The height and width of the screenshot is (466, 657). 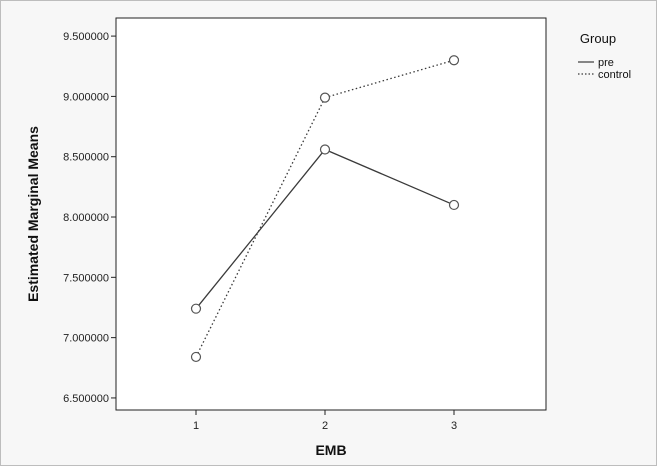 I want to click on series-pre, so click(x=325, y=229).